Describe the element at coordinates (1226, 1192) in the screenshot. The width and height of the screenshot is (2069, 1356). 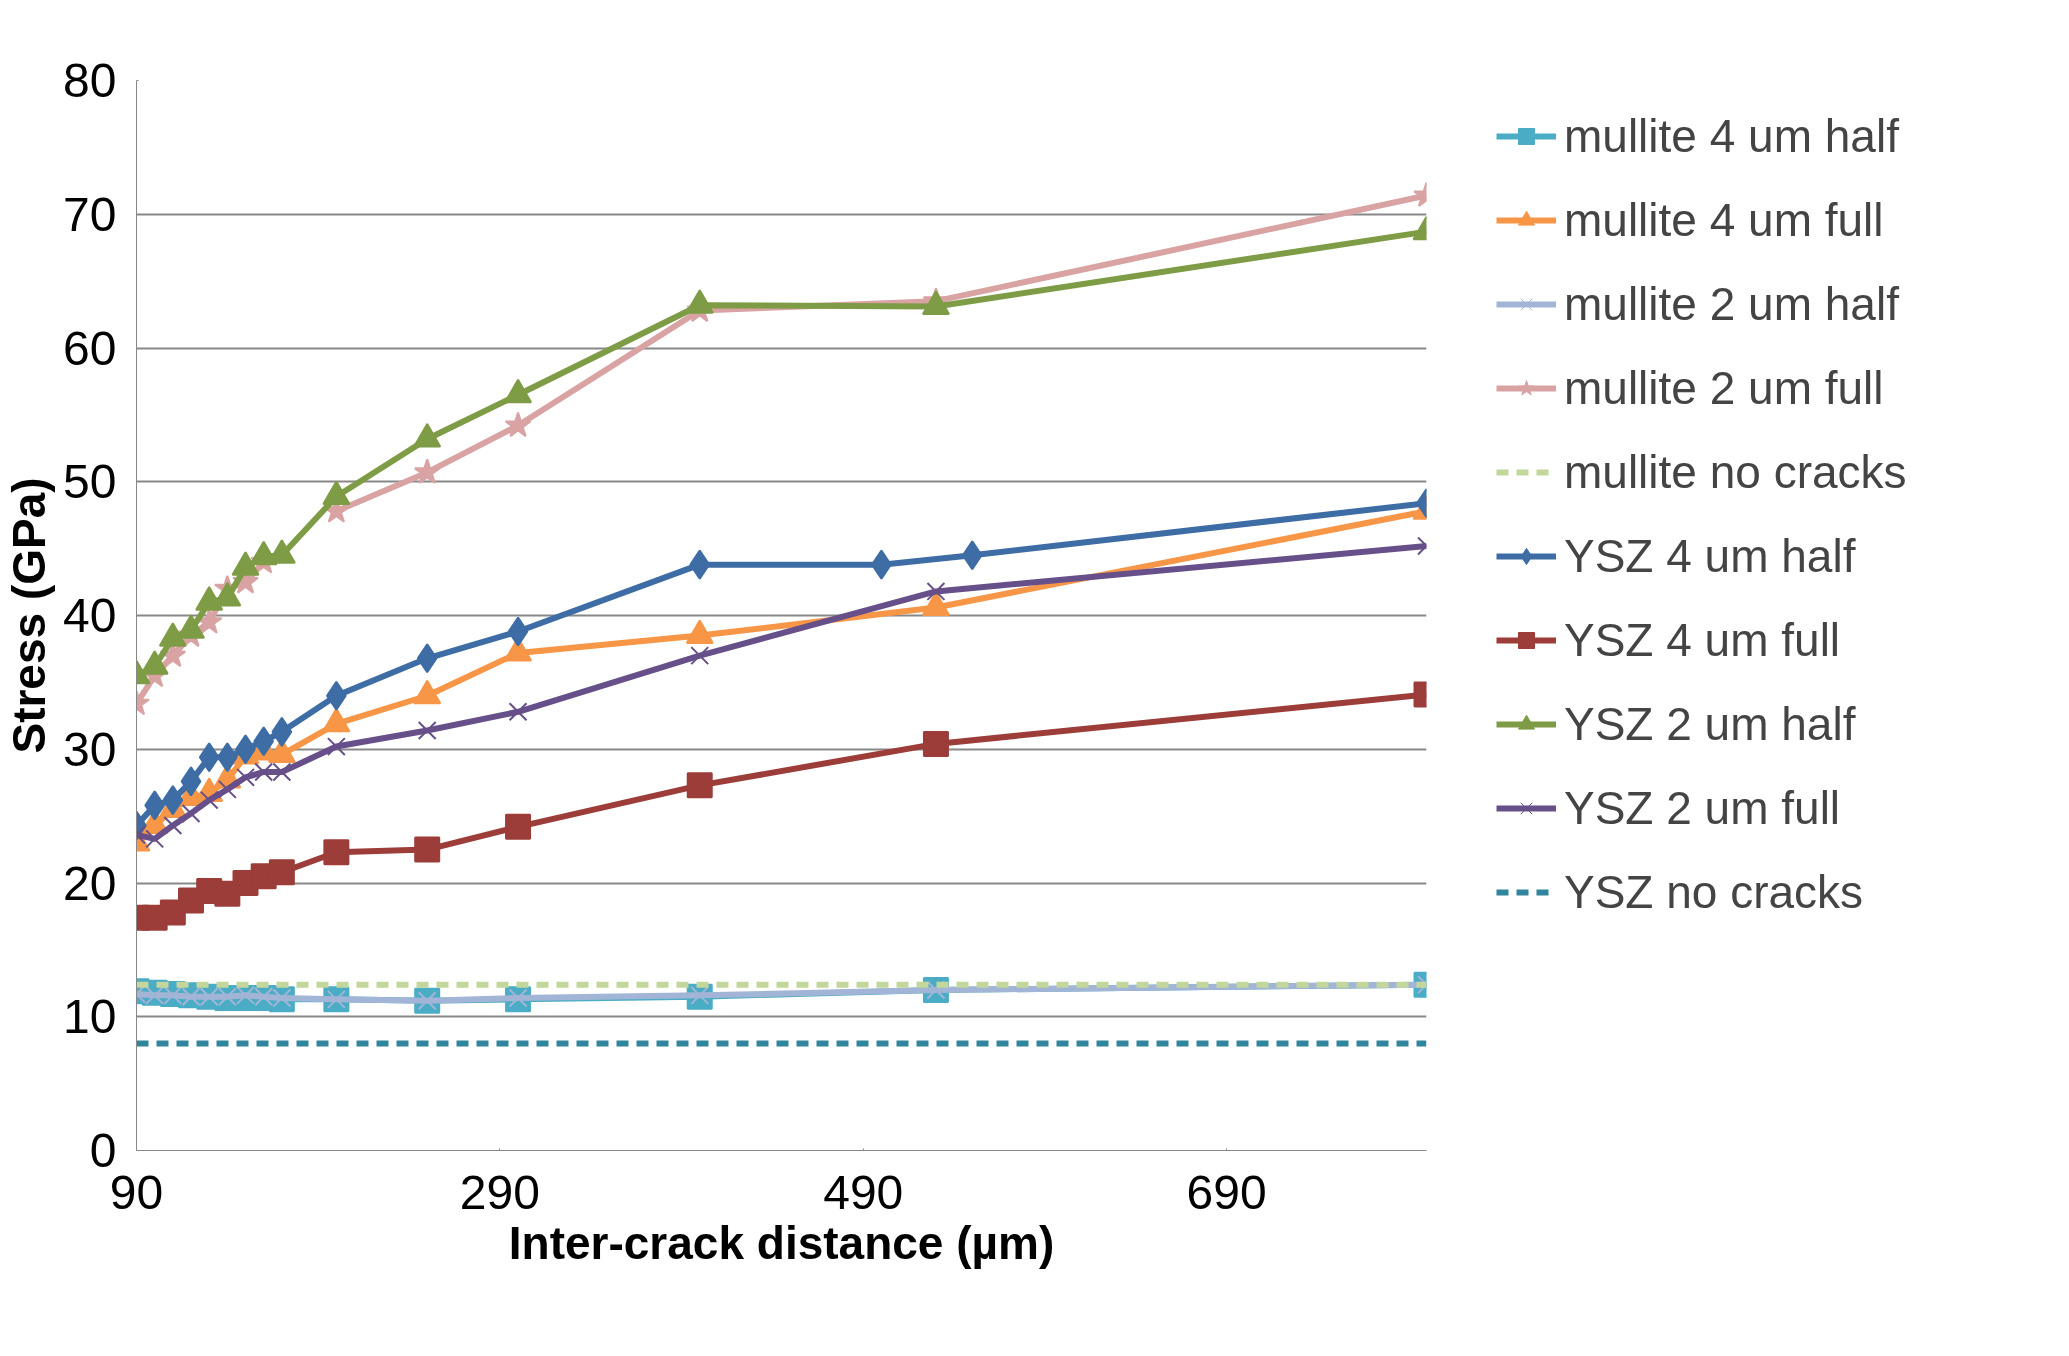
I see `x-tick-label: 690` at that location.